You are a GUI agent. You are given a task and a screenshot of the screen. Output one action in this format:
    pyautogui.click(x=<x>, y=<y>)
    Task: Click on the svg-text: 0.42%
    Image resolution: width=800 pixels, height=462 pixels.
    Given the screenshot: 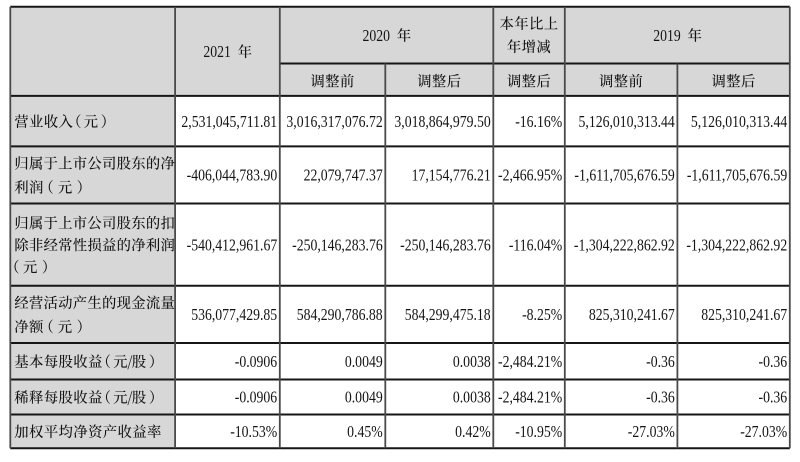 What is the action you would take?
    pyautogui.click(x=473, y=432)
    